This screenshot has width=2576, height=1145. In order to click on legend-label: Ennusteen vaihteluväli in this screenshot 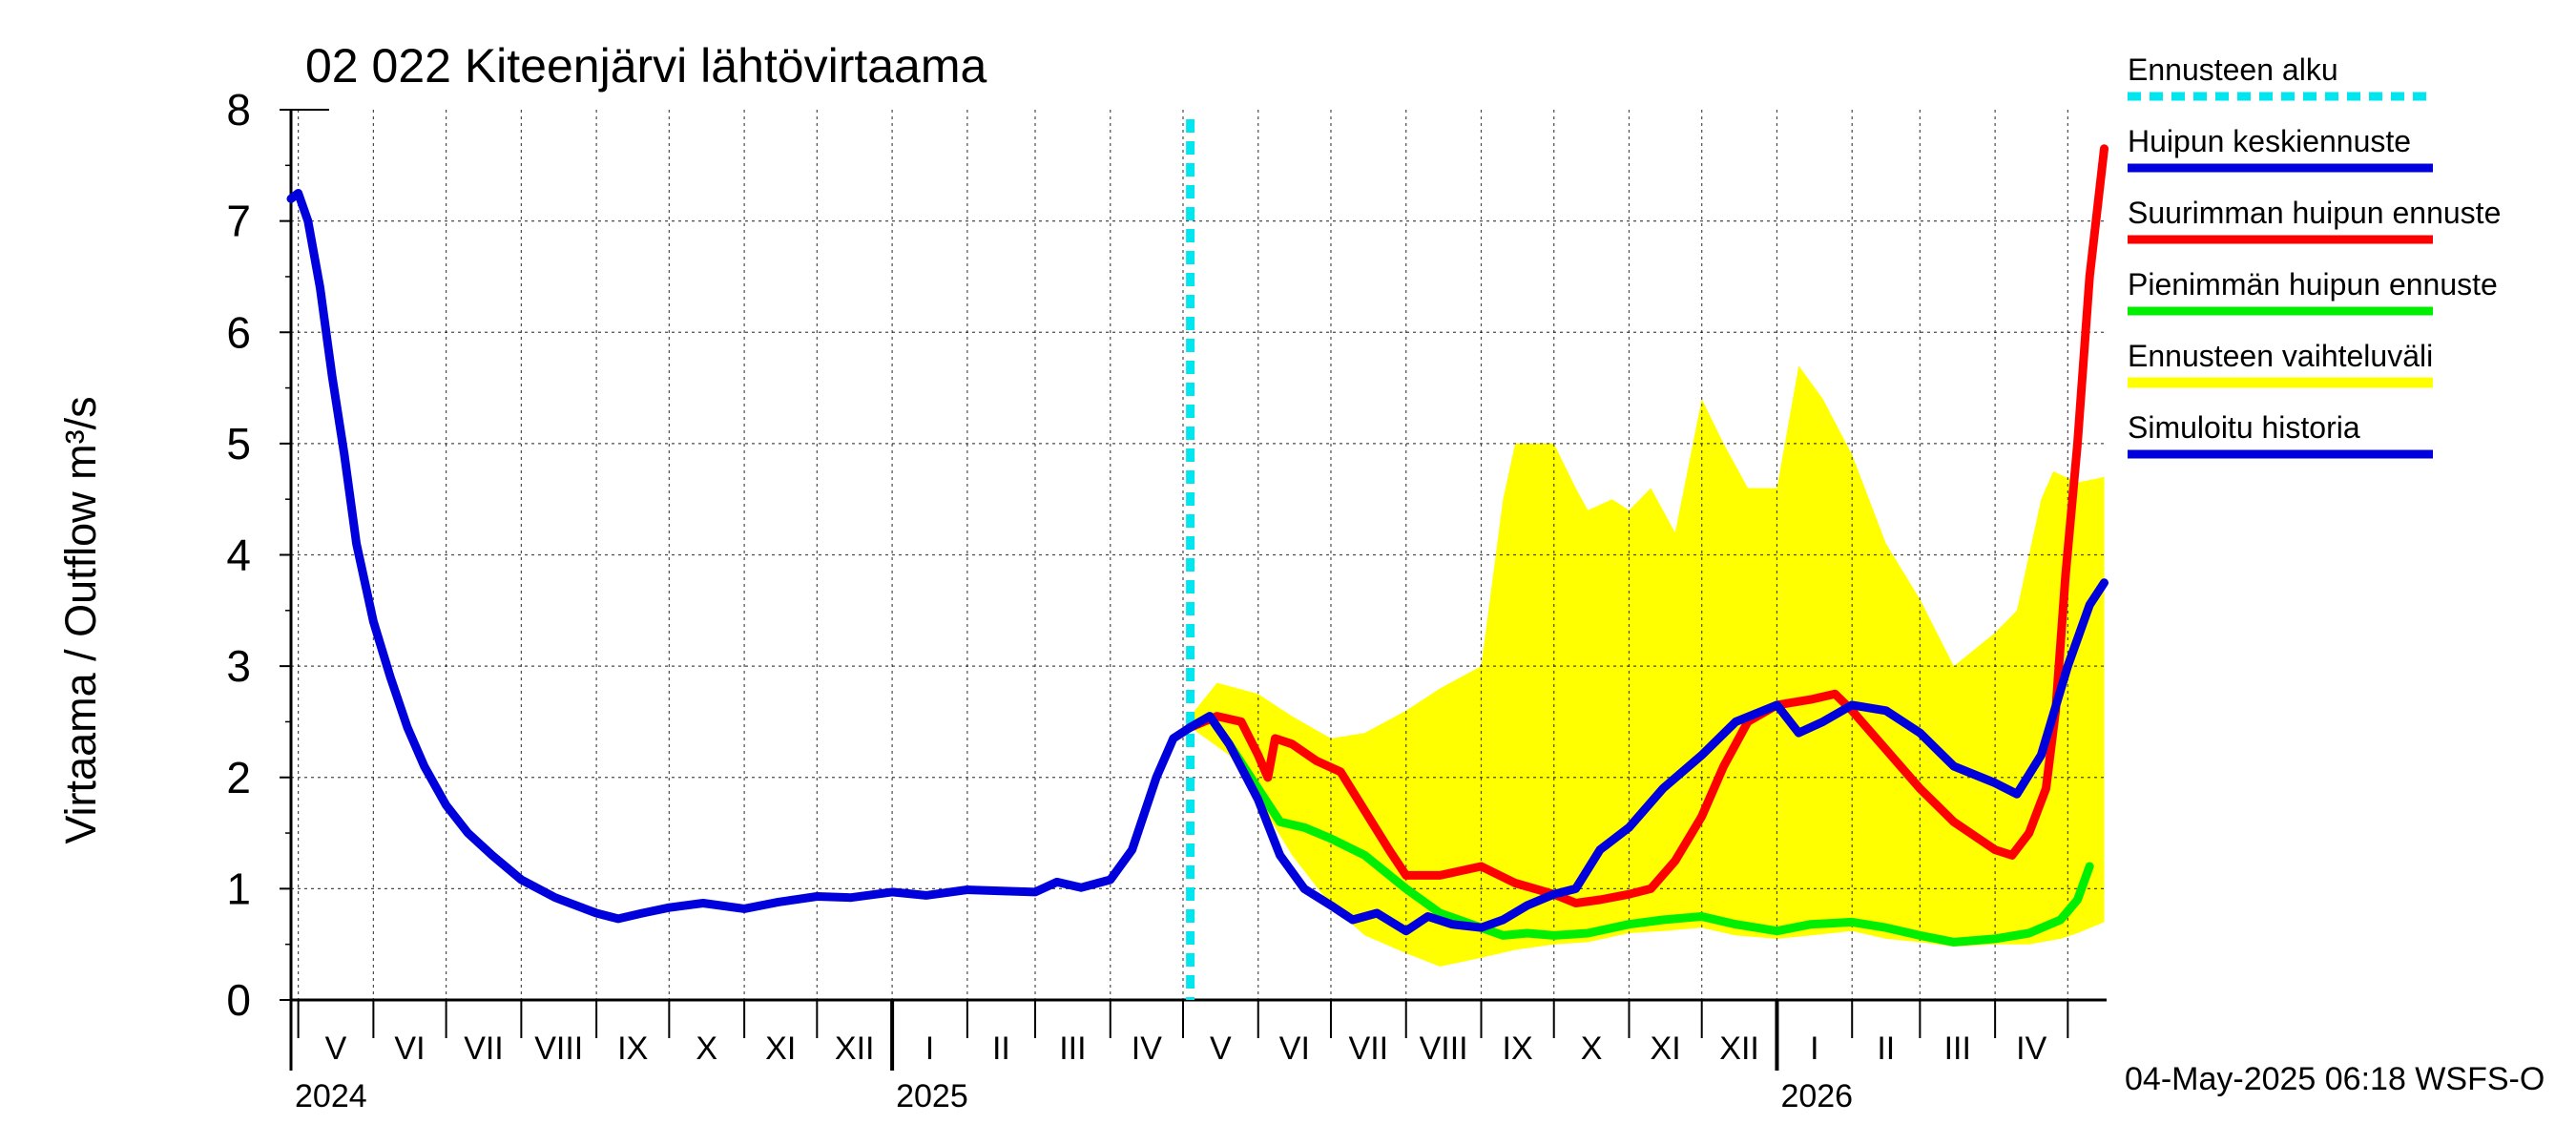, I will do `click(2280, 356)`.